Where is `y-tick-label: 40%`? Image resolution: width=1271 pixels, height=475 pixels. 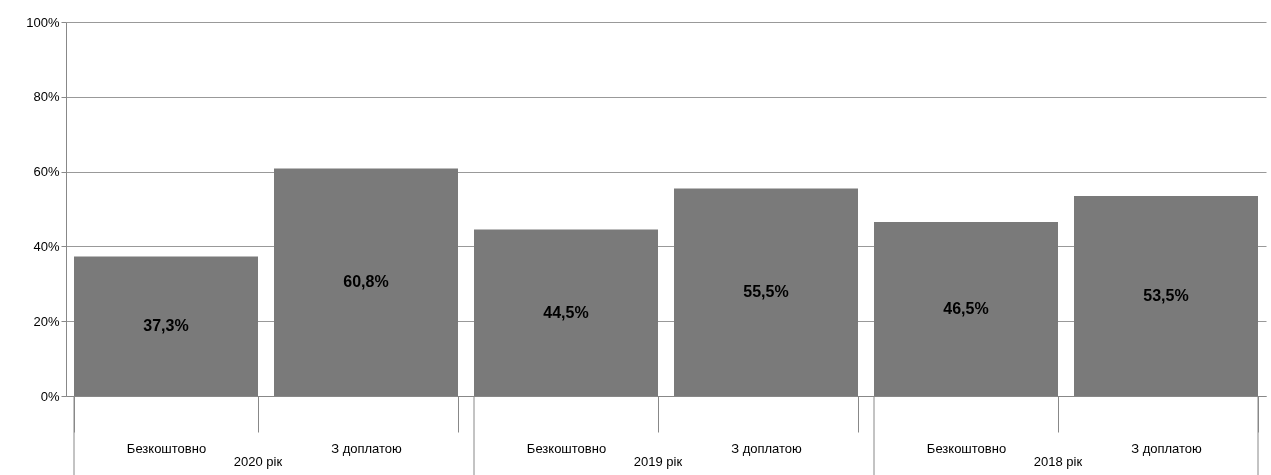
y-tick-label: 40% is located at coordinates (46, 246).